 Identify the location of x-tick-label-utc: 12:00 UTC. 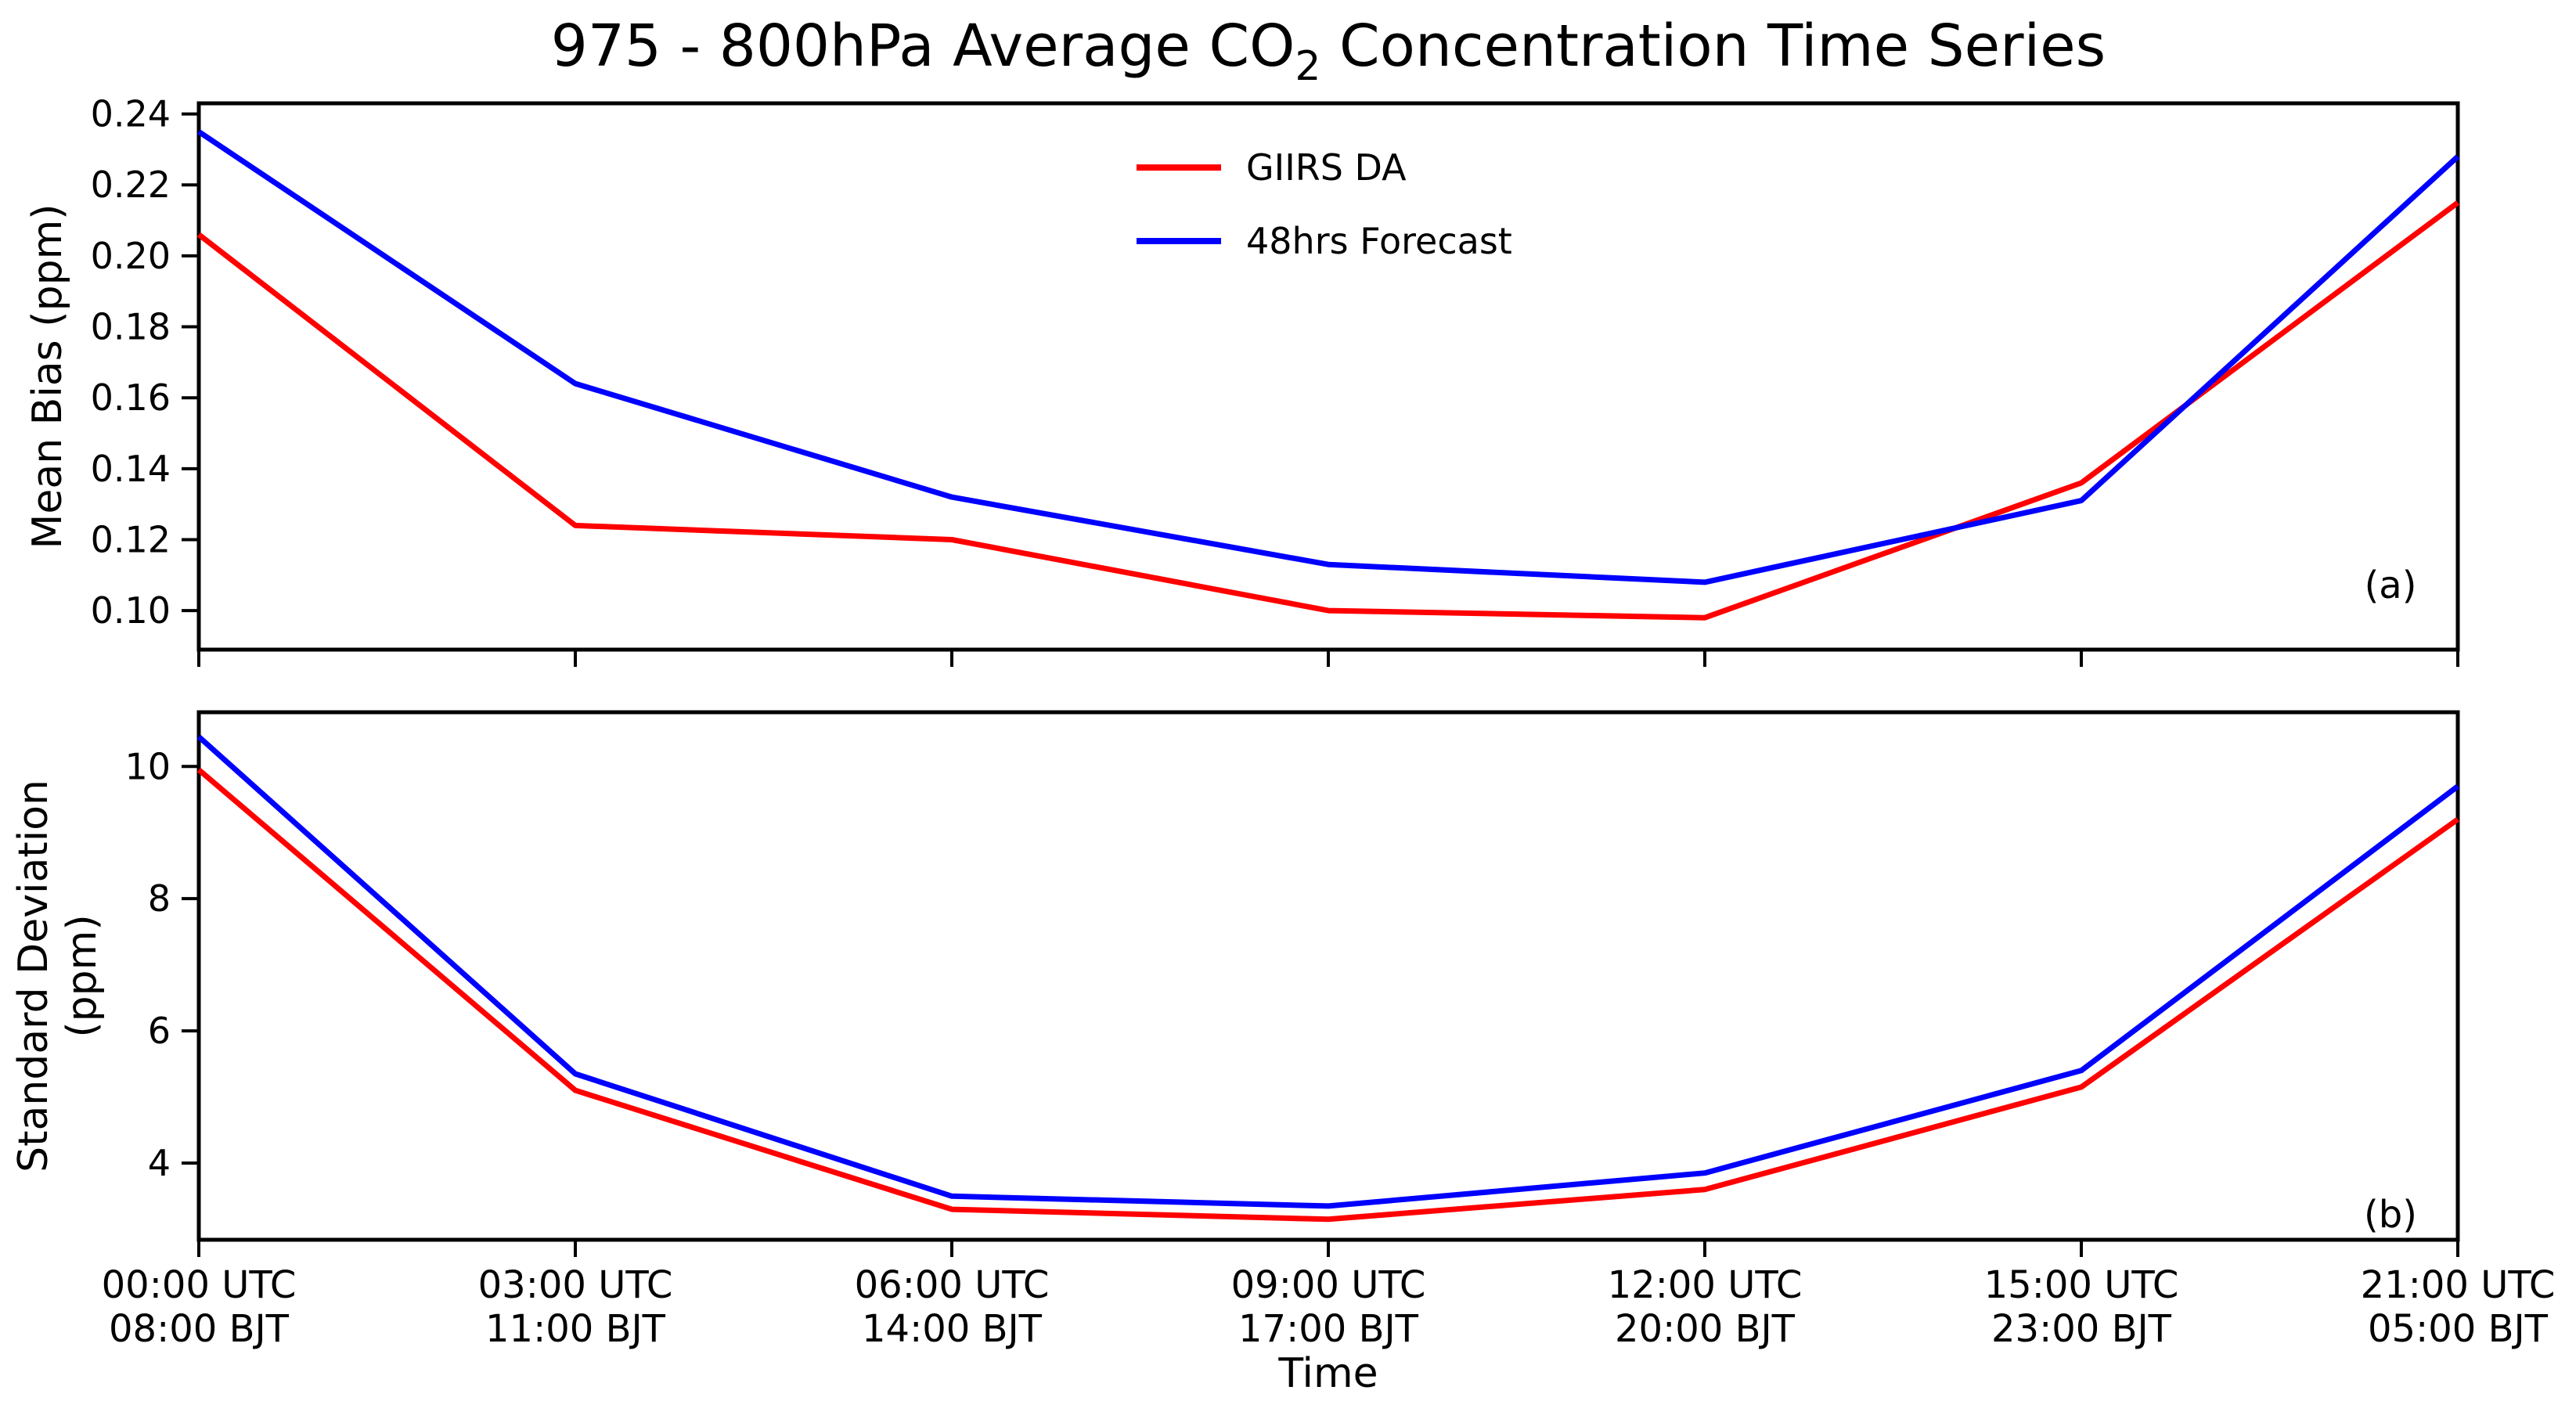
(1705, 1285).